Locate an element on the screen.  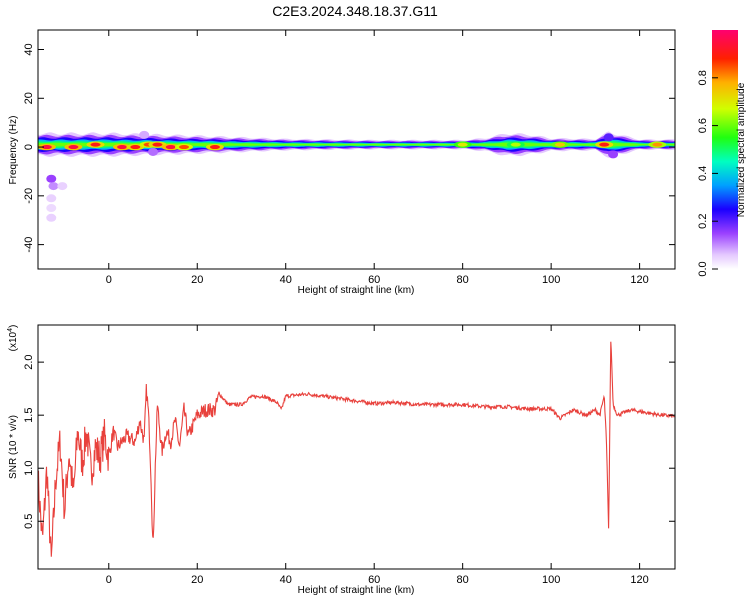
heatmap-layer is located at coordinates (356, 176).